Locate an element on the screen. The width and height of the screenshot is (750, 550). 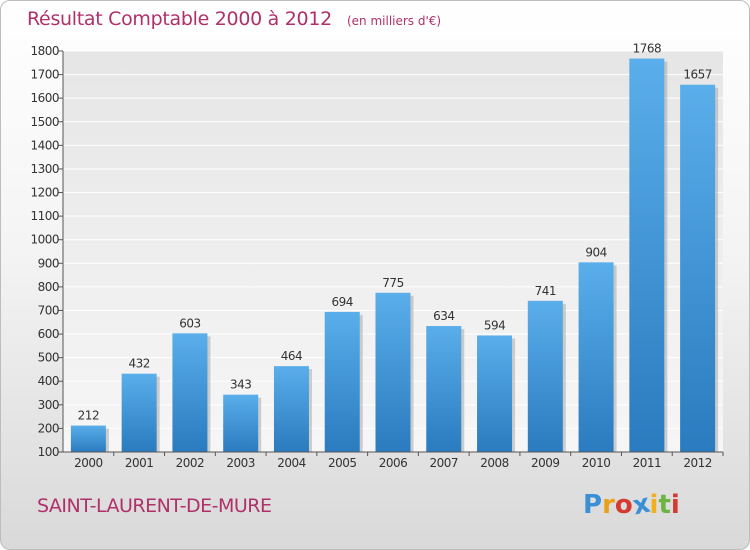
data-label: 594 is located at coordinates (494, 325).